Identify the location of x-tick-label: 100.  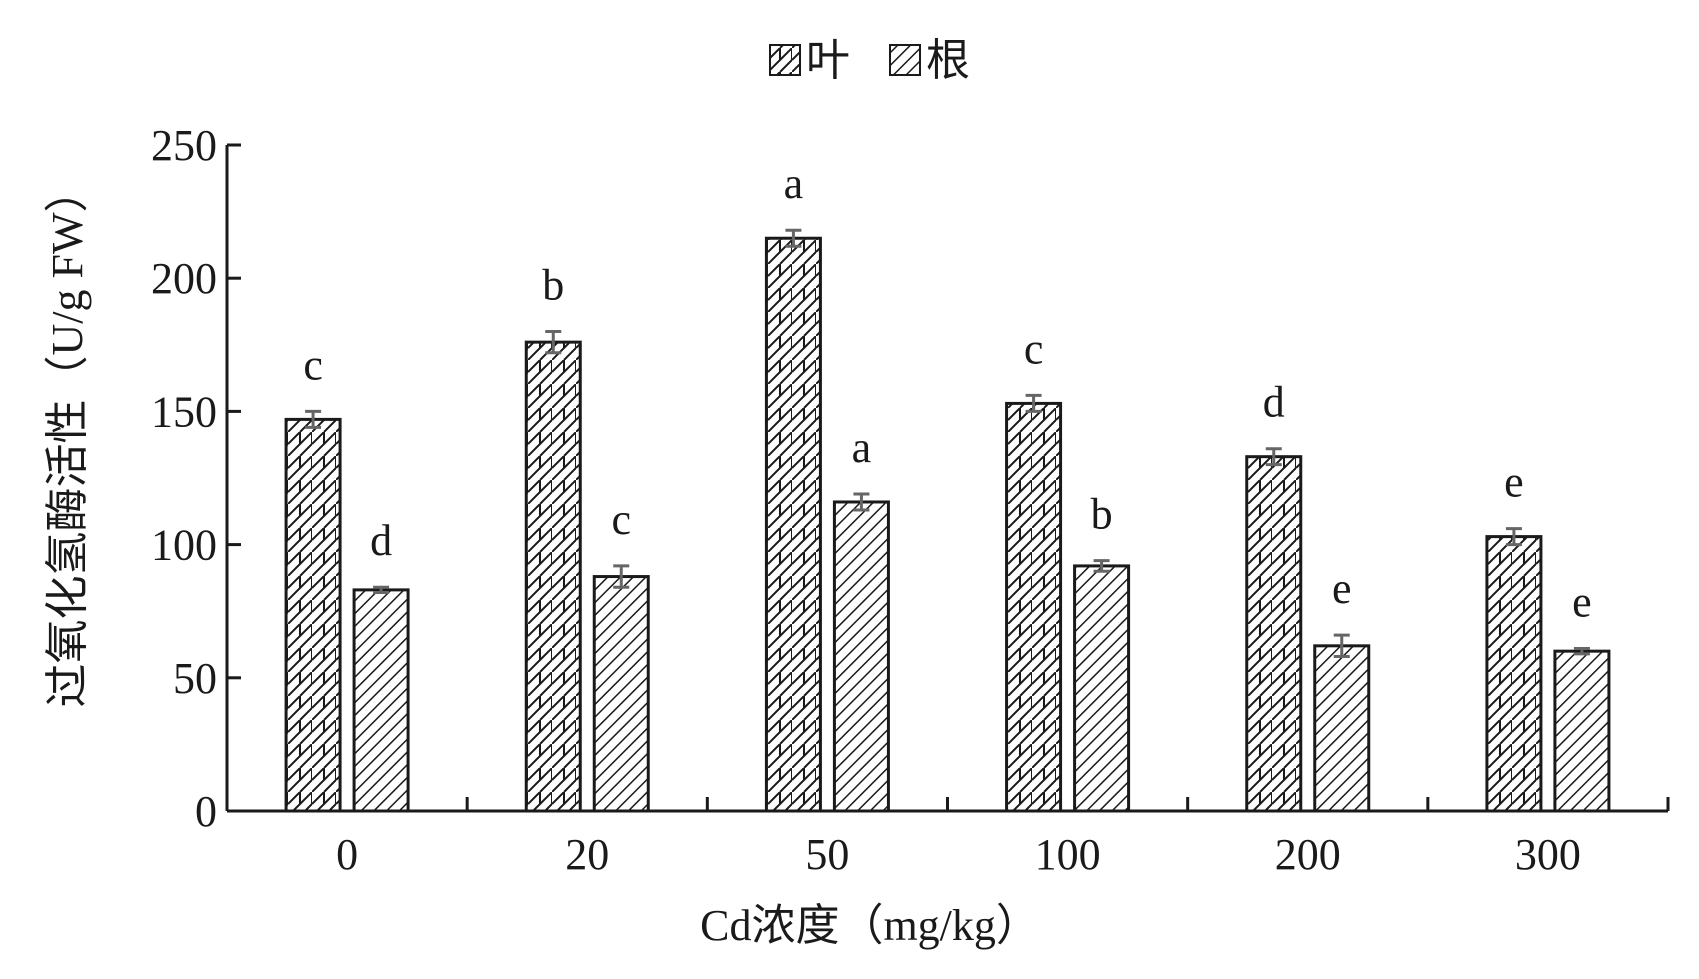
(1068, 854).